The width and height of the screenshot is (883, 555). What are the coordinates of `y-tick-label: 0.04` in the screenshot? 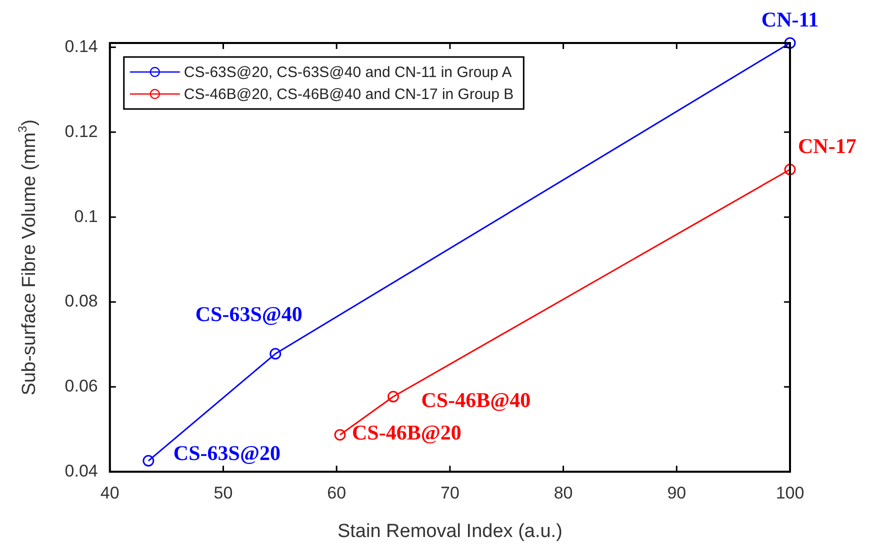 It's located at (81, 470).